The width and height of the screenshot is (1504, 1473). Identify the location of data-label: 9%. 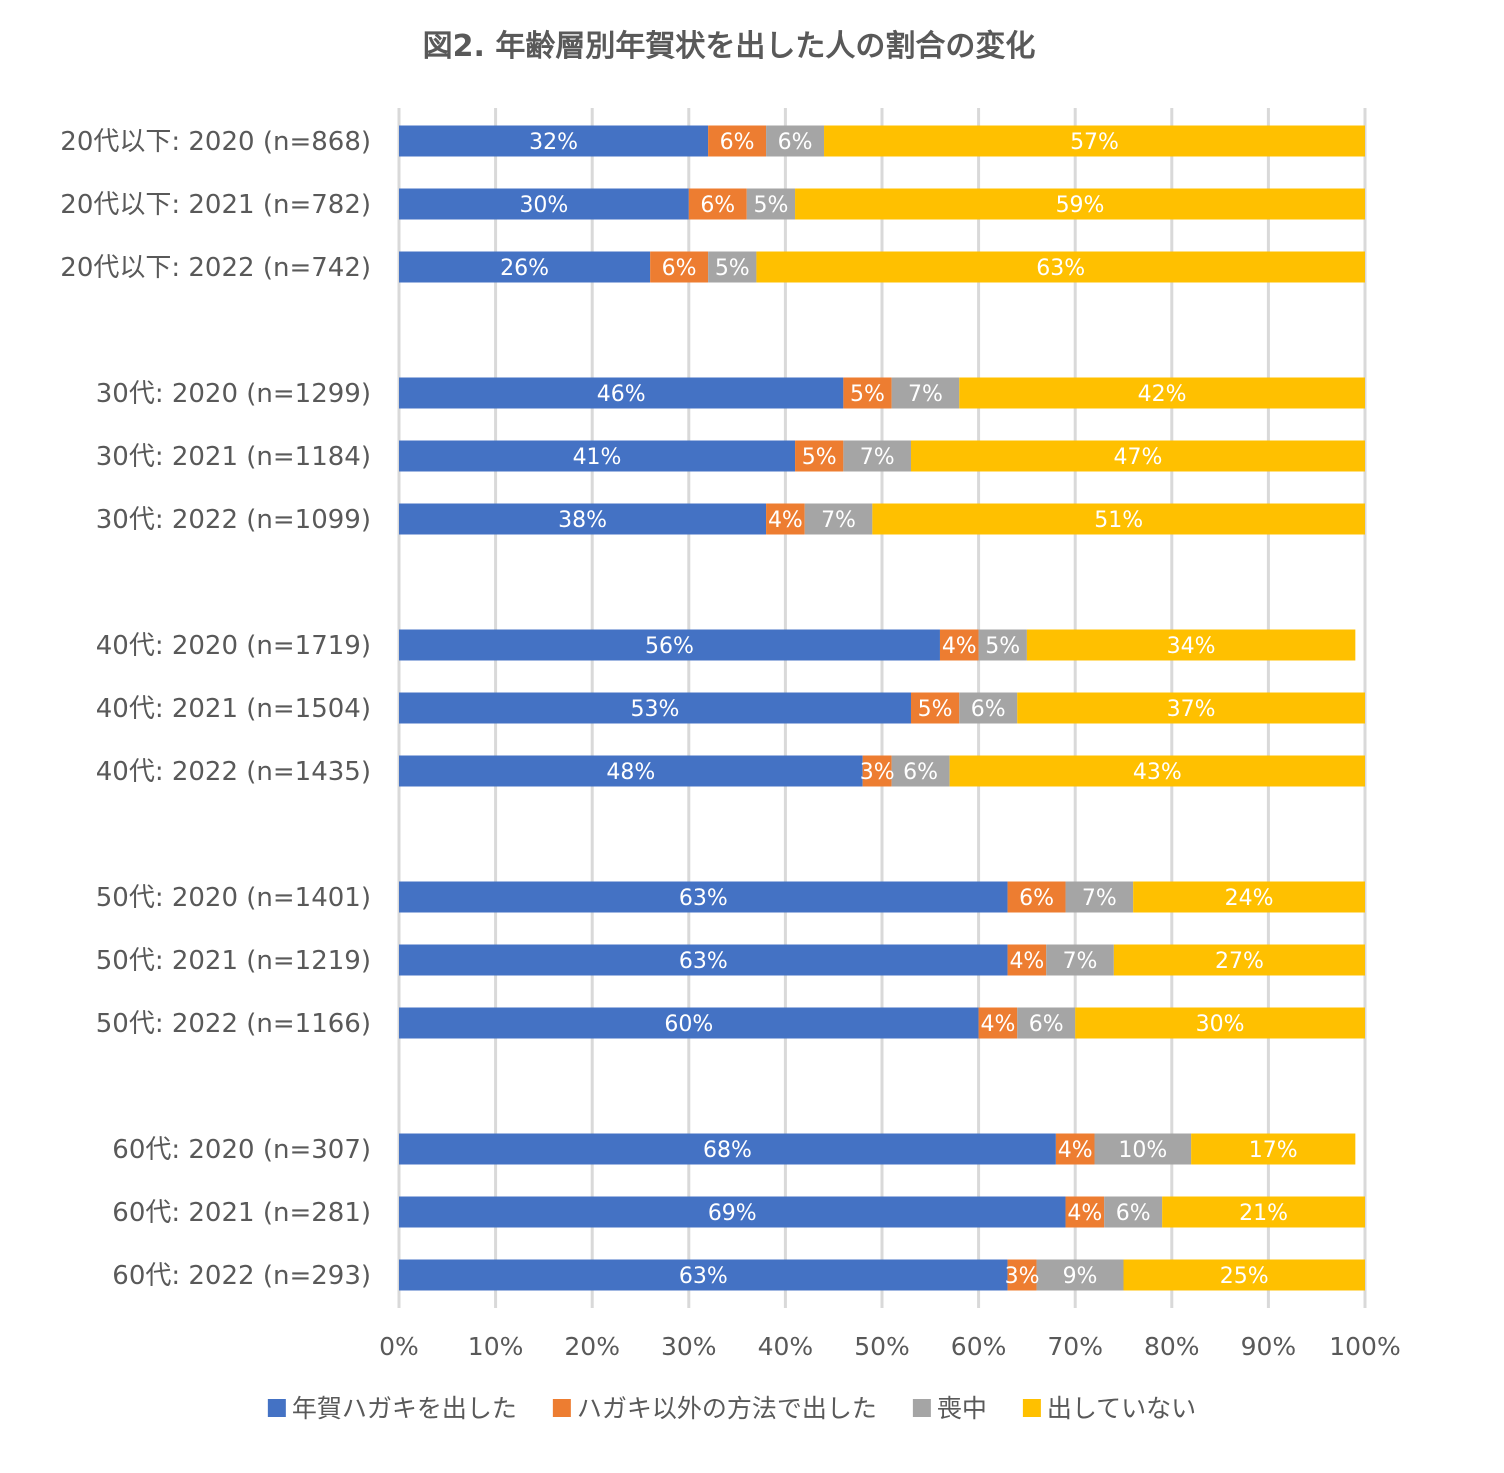
(1080, 1276).